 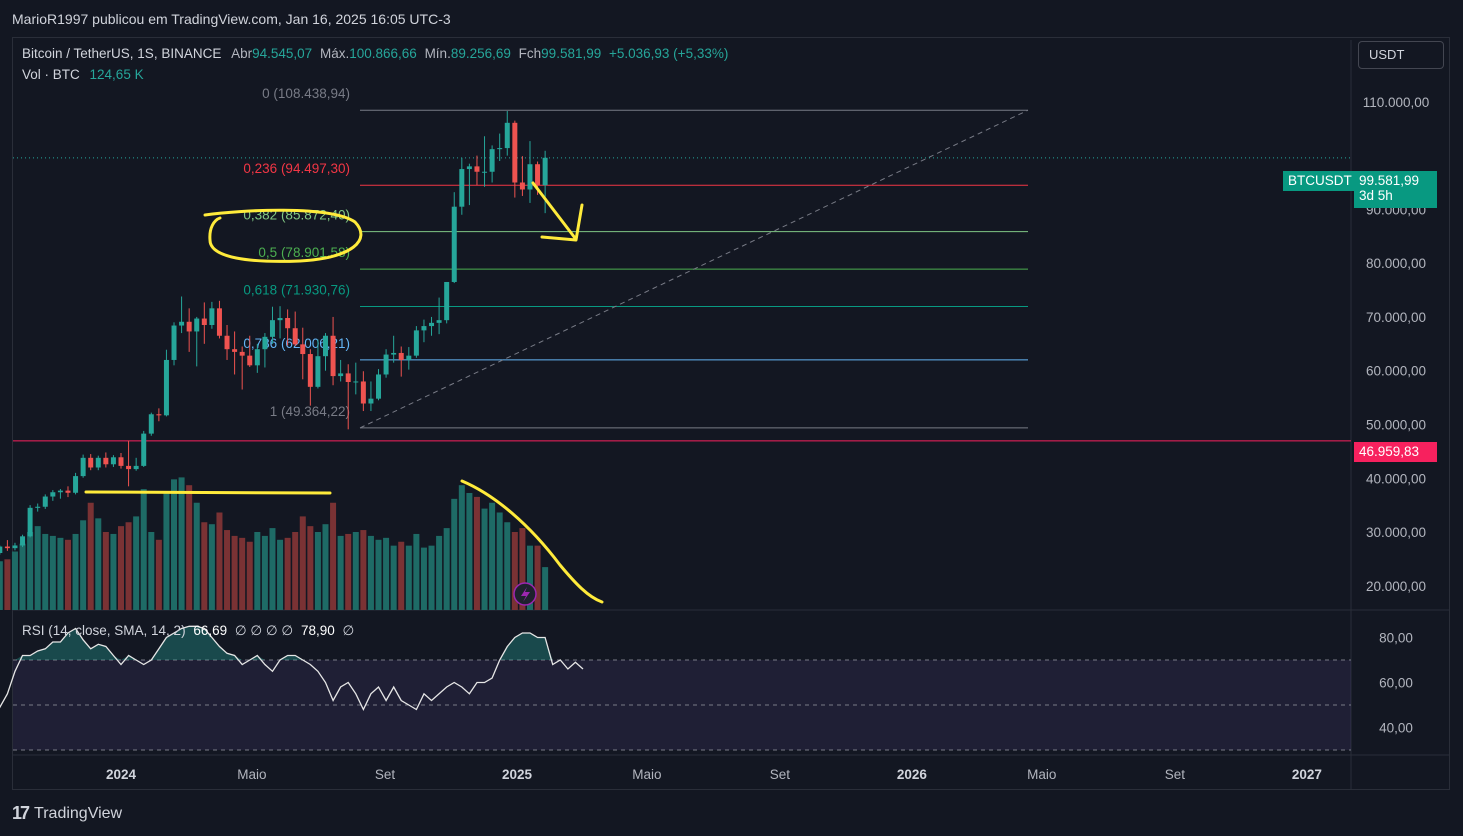 What do you see at coordinates (1396, 638) in the screenshot?
I see `rsi-y-tick-label: 80,00` at bounding box center [1396, 638].